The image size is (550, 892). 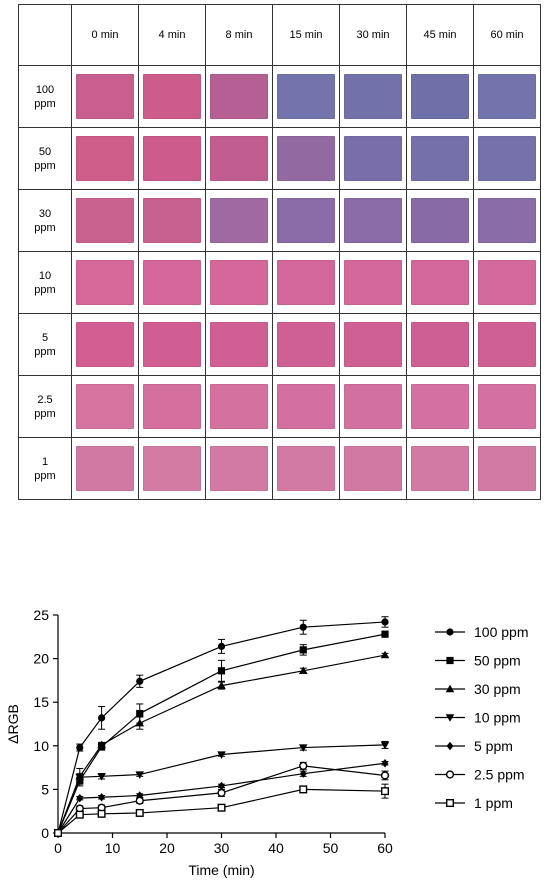 I want to click on y-tick-label: 0, so click(x=45, y=833).